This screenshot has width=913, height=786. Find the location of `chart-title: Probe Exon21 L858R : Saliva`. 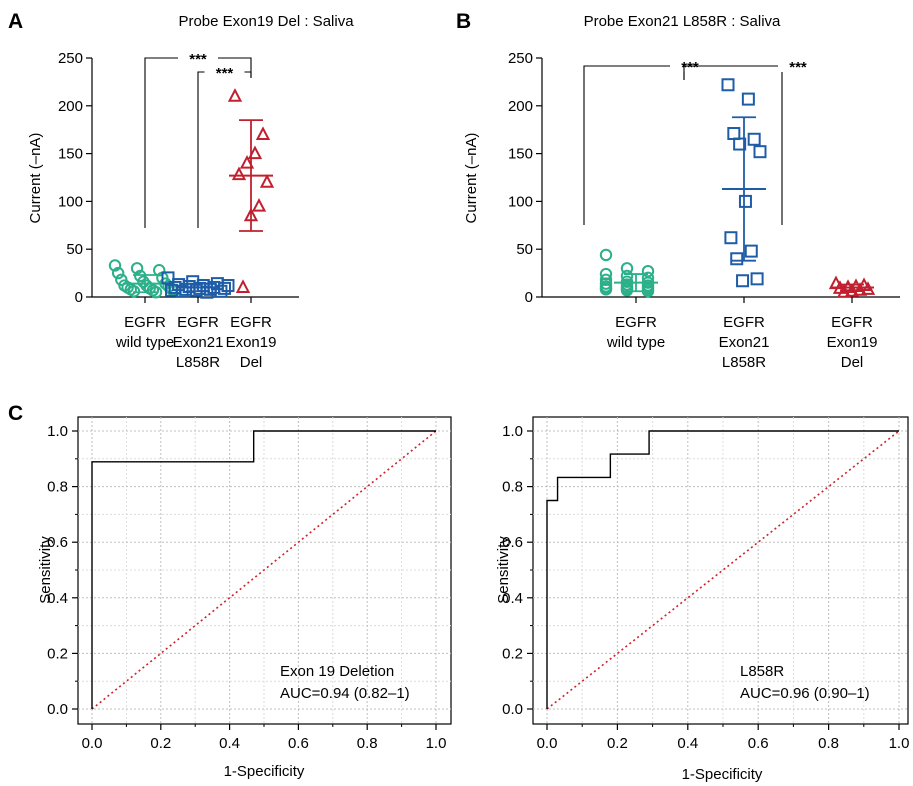

chart-title: Probe Exon21 L858R : Saliva is located at coordinates (682, 21).